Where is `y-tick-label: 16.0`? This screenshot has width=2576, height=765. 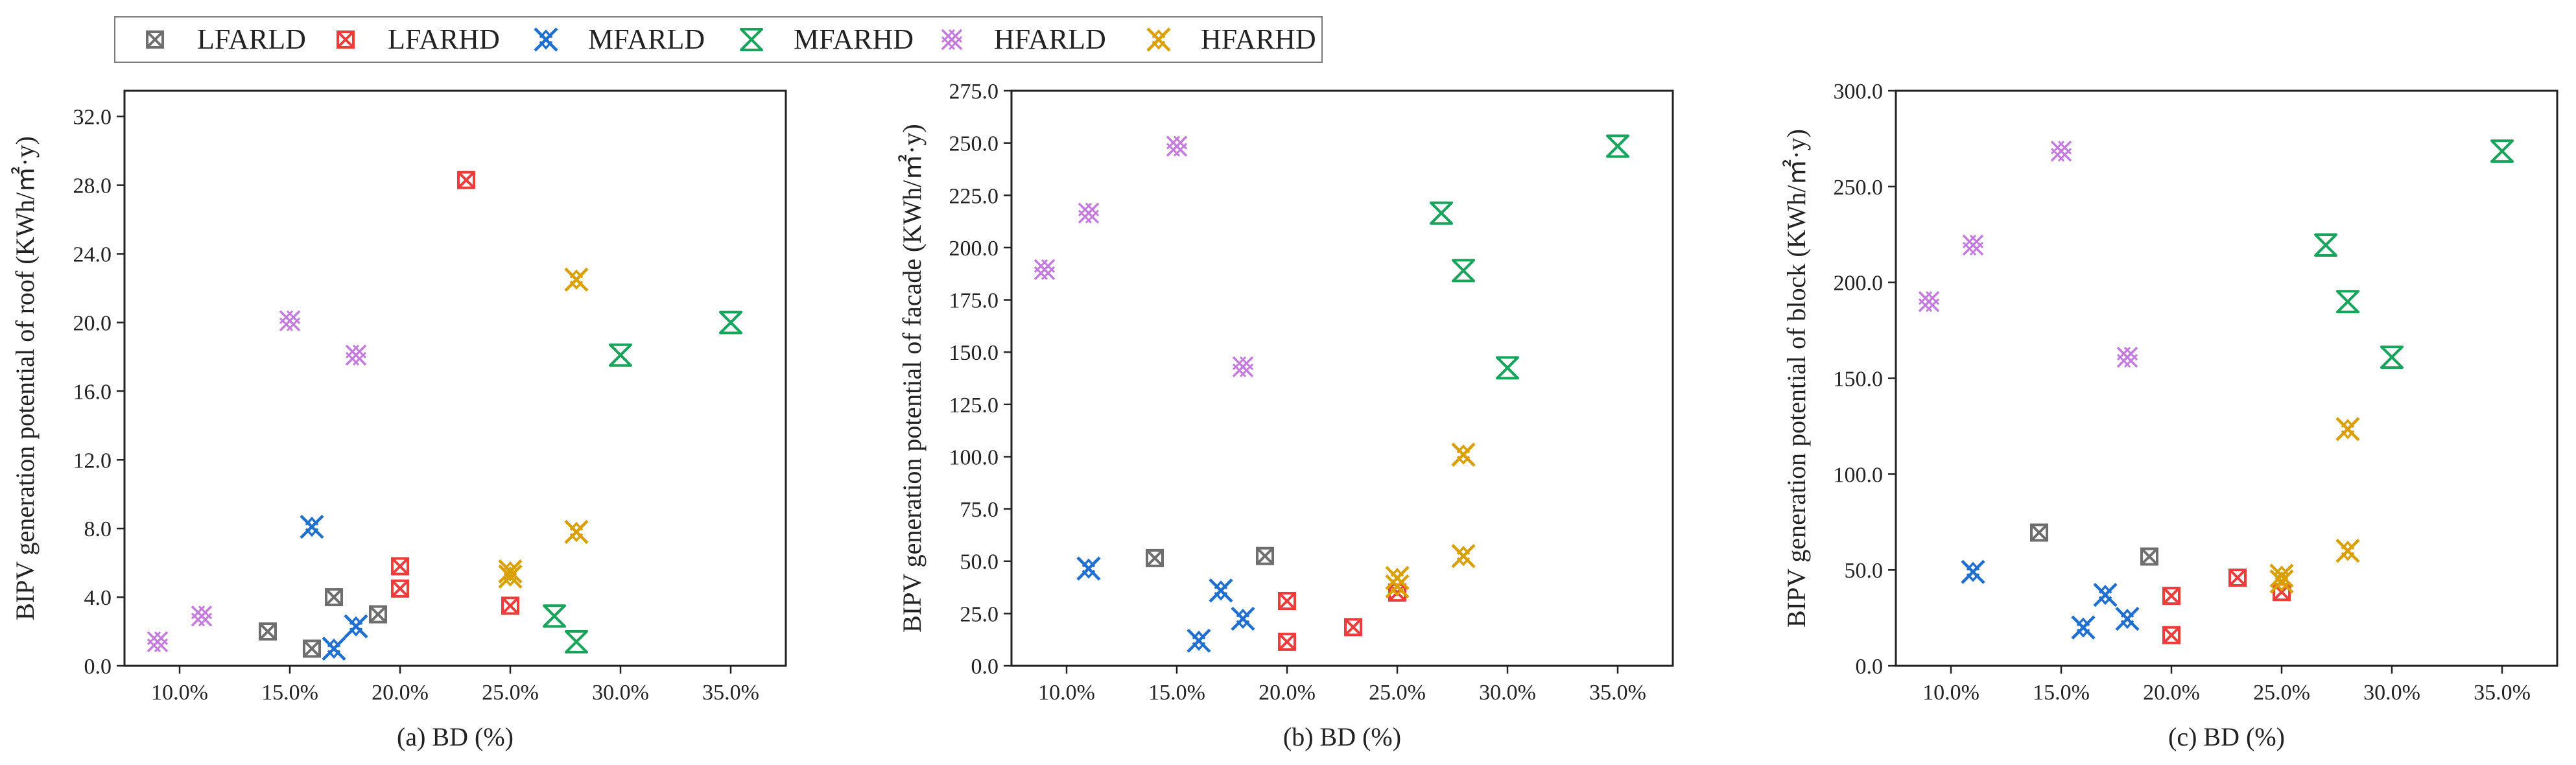
y-tick-label: 16.0 is located at coordinates (92, 392).